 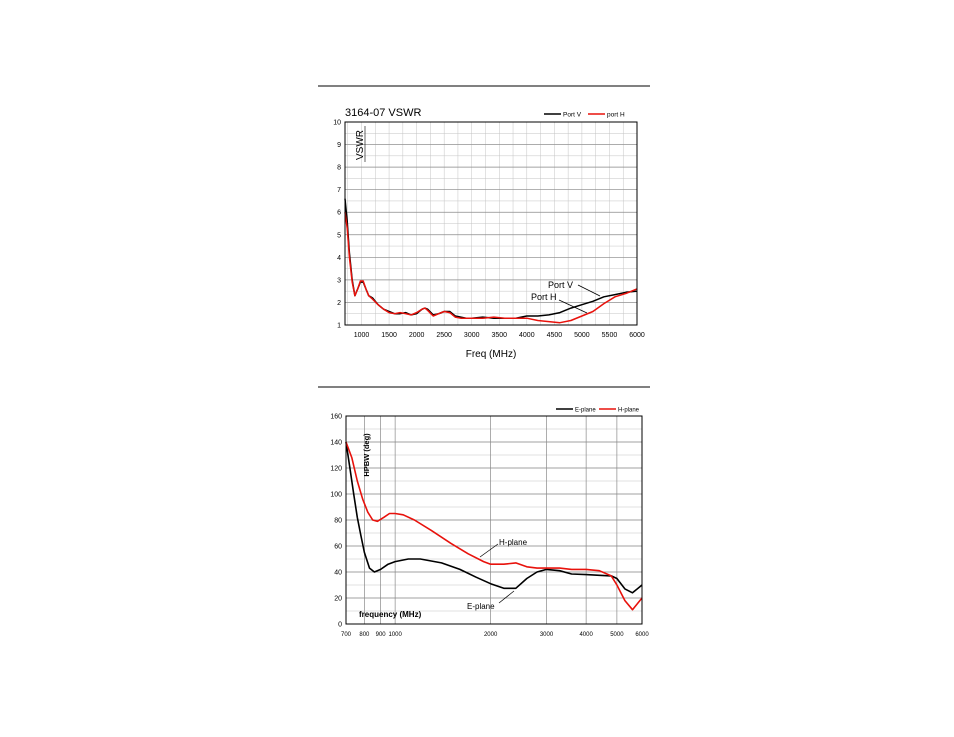 What do you see at coordinates (339, 235) in the screenshot?
I see `vswr-y-tick-label: 5` at bounding box center [339, 235].